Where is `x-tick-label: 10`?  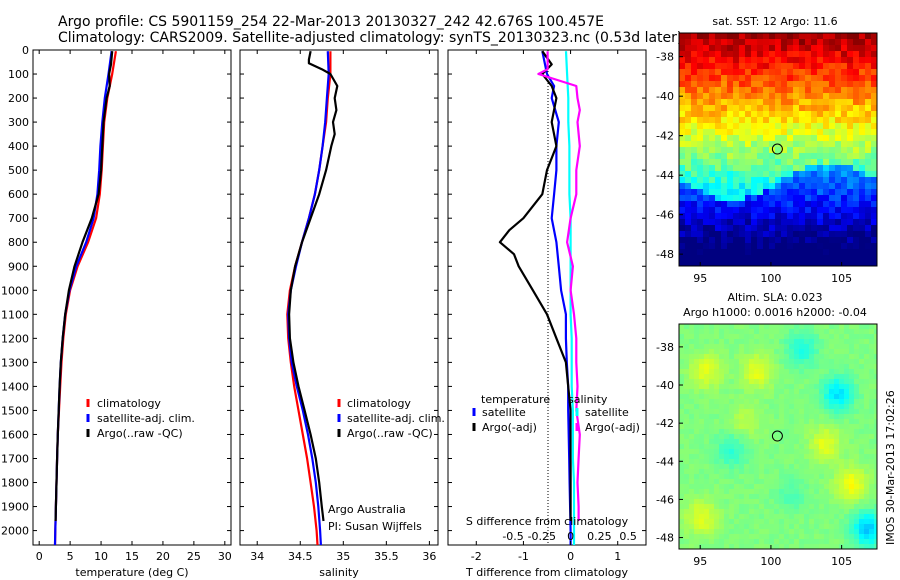
x-tick-label: 10 is located at coordinates (101, 556).